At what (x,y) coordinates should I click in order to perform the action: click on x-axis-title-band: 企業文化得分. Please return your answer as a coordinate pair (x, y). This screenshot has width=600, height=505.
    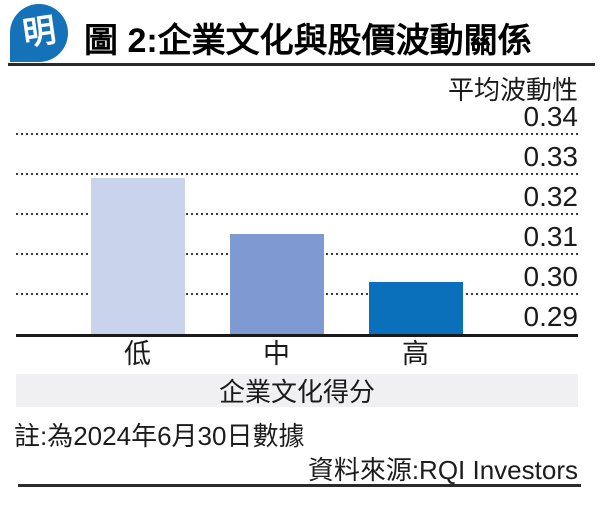
    Looking at the image, I should click on (297, 390).